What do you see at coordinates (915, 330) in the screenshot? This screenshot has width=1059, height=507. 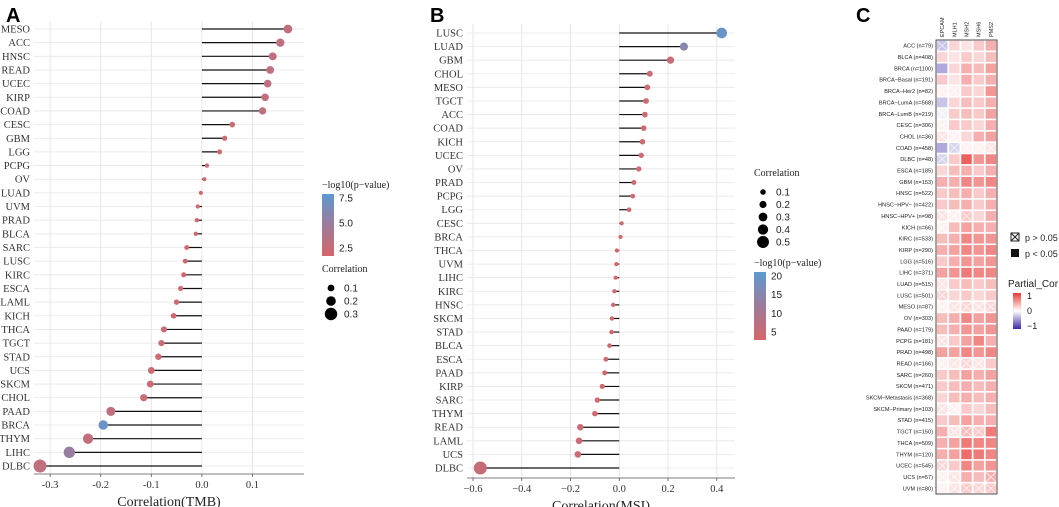 I see `heatmap-row-label: PAAD (n=179)` at bounding box center [915, 330].